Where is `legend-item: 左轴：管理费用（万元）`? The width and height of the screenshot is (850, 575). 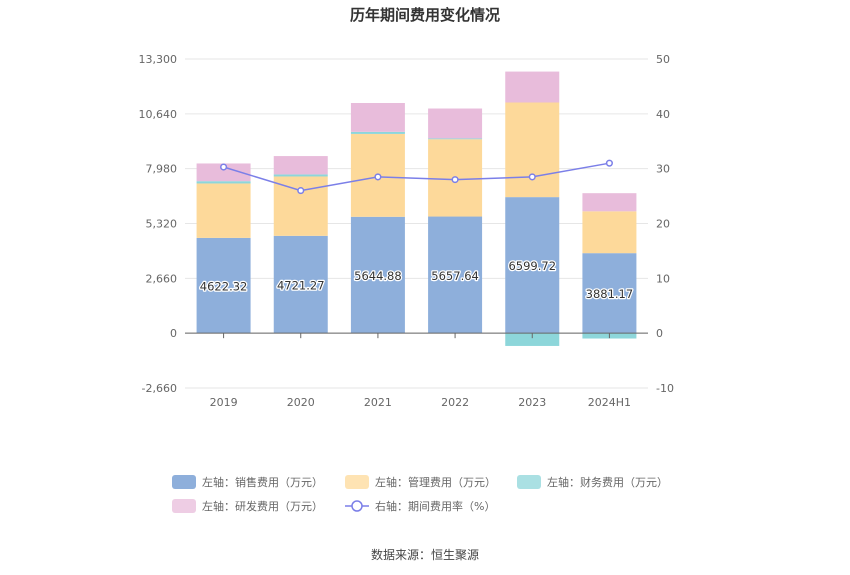 legend-item: 左轴：管理费用（万元） is located at coordinates (420, 482).